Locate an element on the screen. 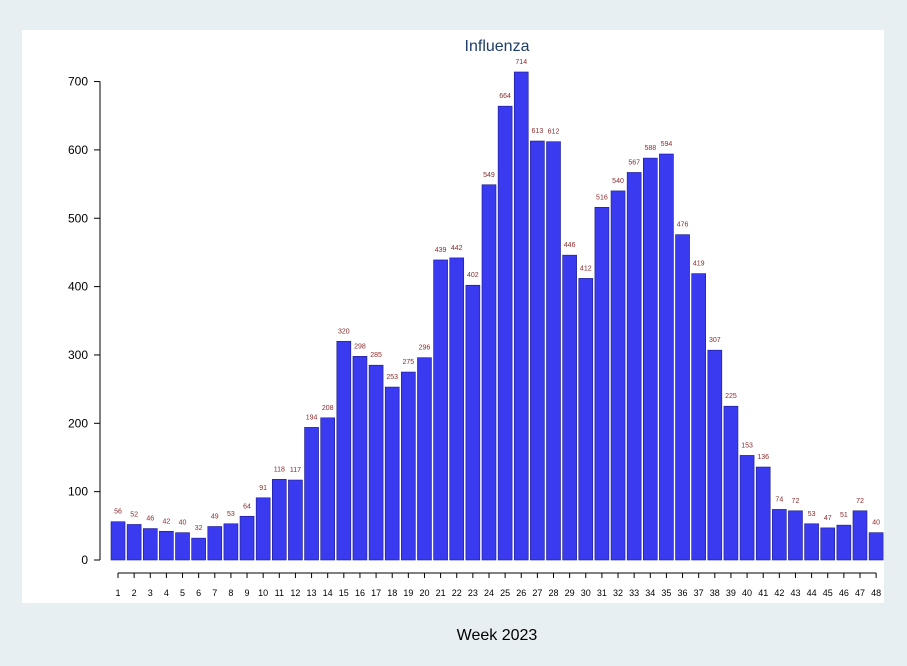 The height and width of the screenshot is (666, 907). x-tick-label: 42 is located at coordinates (779, 593).